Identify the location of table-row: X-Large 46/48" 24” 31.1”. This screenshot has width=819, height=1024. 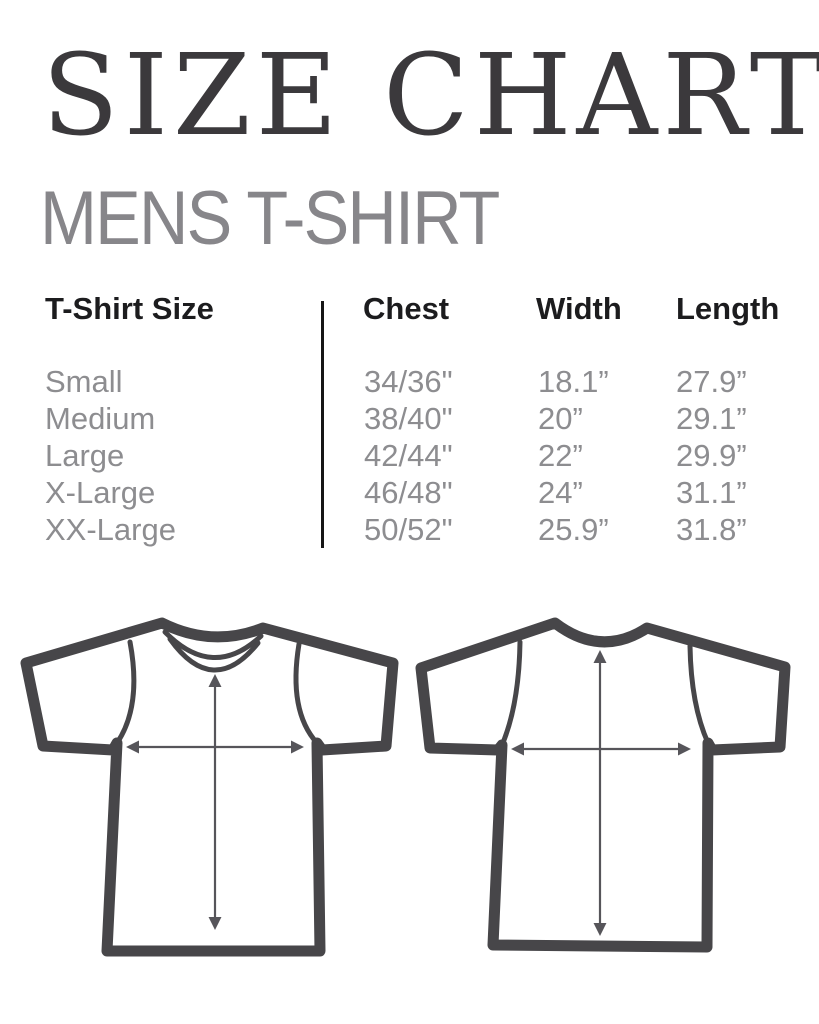
(409, 493).